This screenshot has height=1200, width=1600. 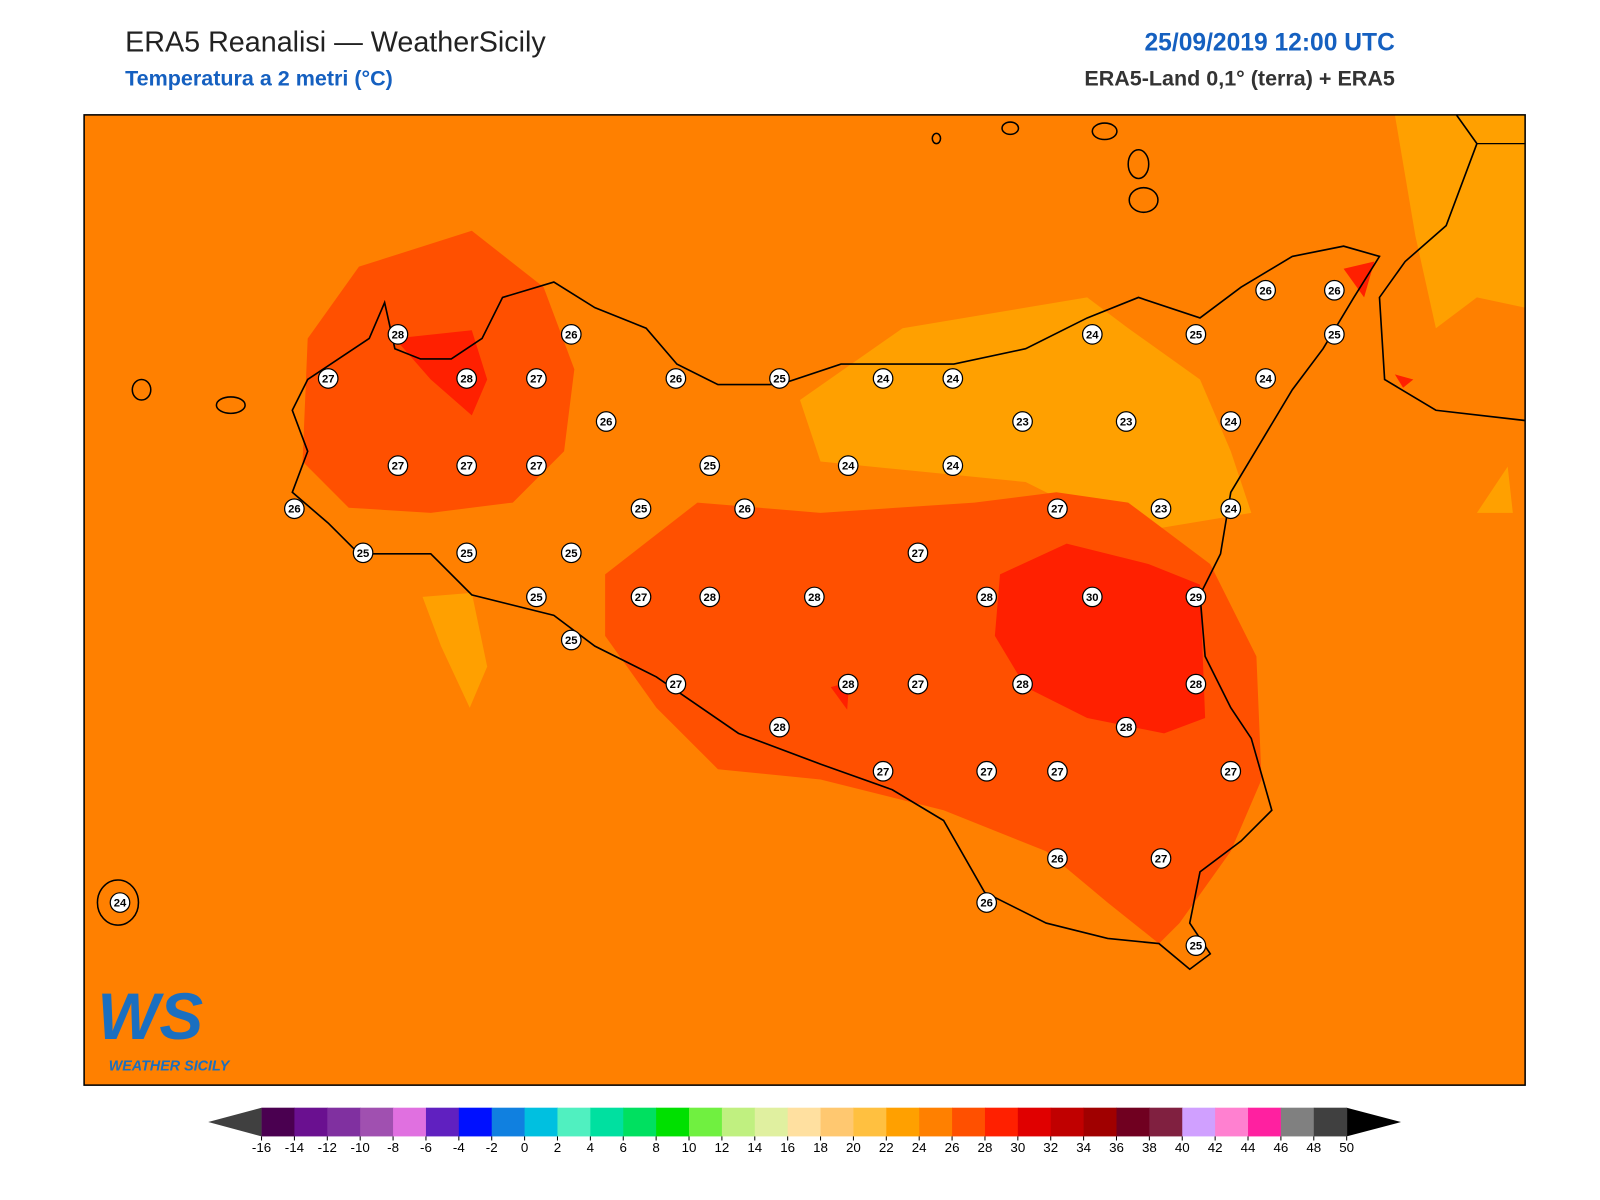 What do you see at coordinates (591, 1147) in the screenshot?
I see `colorbar-tick-label: 4` at bounding box center [591, 1147].